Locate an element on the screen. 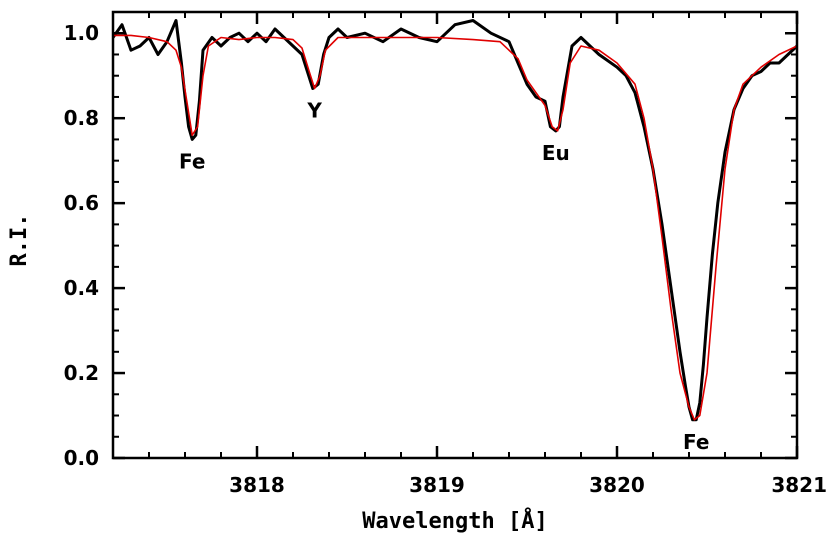  y-tick-label: 1.0 is located at coordinates (81, 33).